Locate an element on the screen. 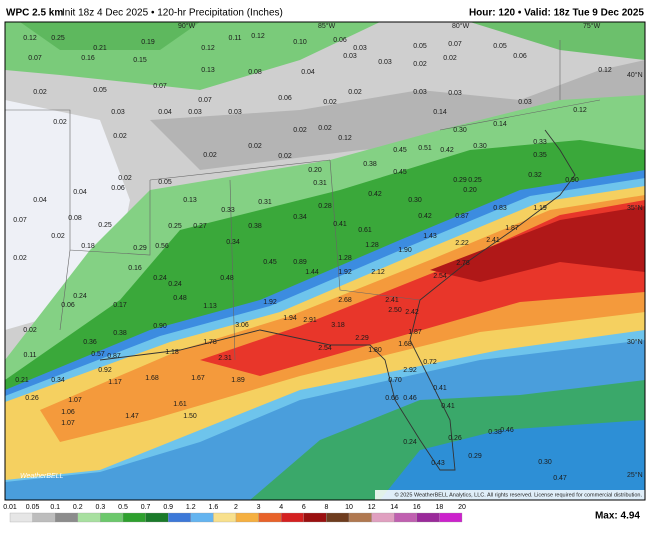  point-value: 0.45 is located at coordinates (270, 262).